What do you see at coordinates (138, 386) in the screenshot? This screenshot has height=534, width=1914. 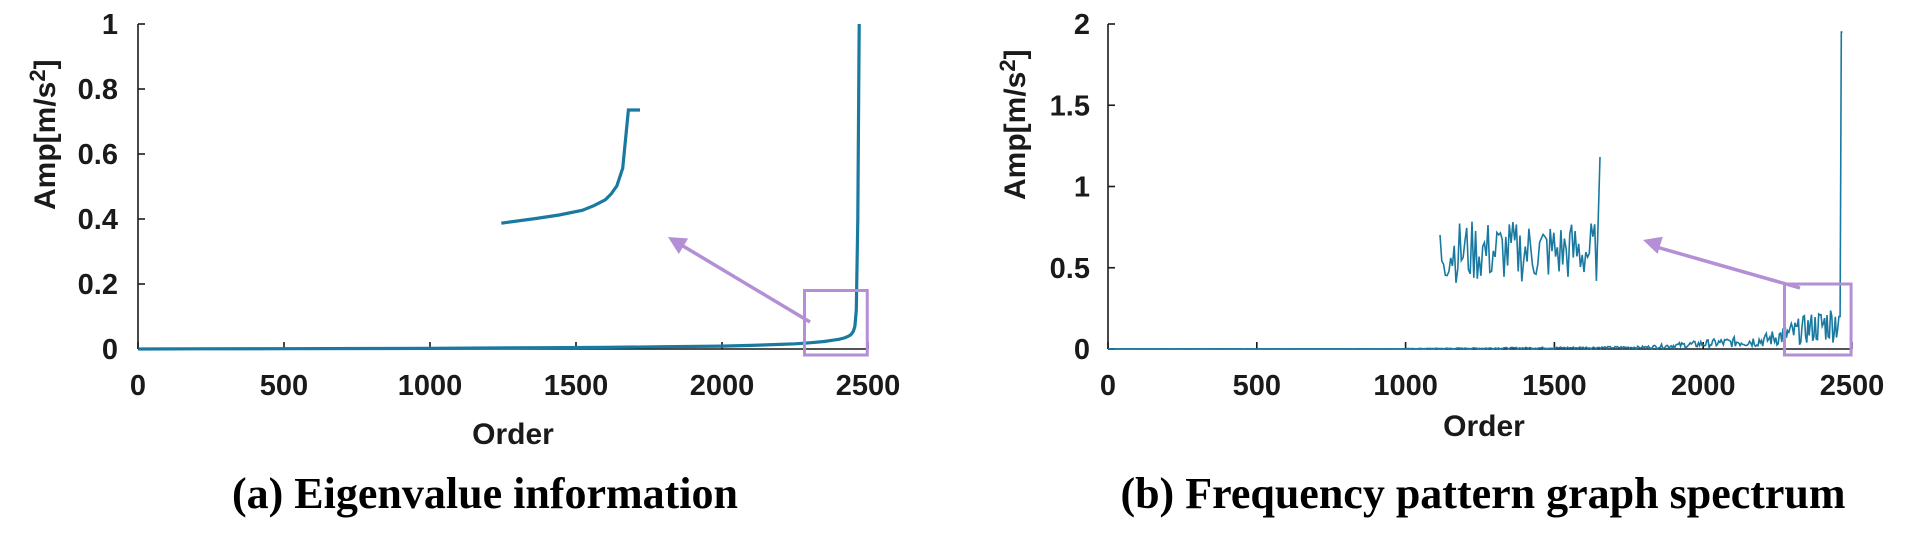 I see `x-tick-label-a: 0` at bounding box center [138, 386].